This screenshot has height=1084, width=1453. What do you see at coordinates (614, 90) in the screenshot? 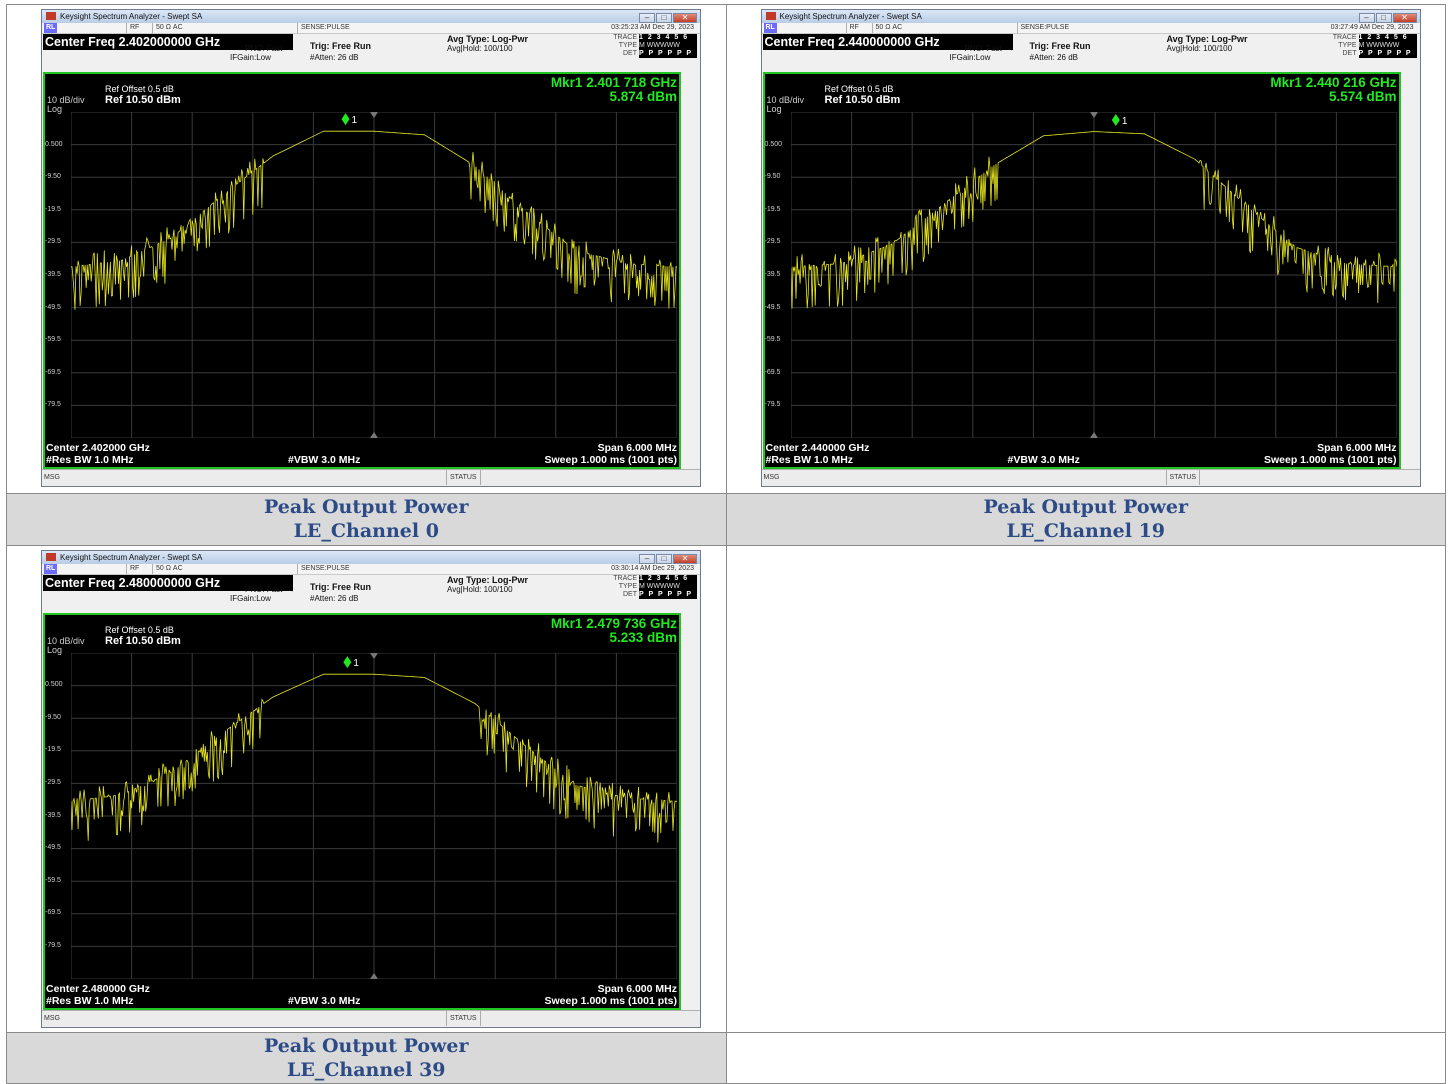
I see `marker-readout: Mkr1 2.401 718 GHz 5.874 dBm` at bounding box center [614, 90].